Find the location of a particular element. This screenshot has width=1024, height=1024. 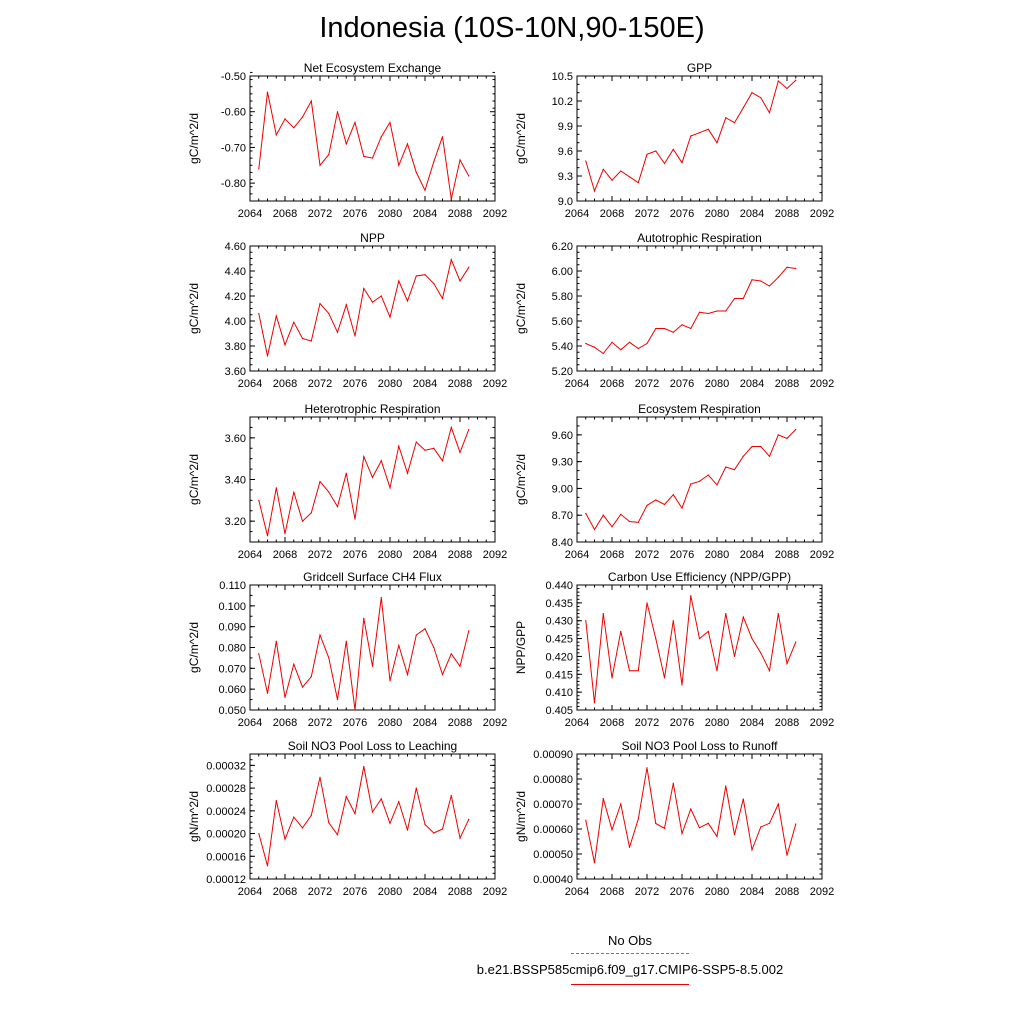

panel-title: Carbon Use Efficiency (NPP/GPP) is located at coordinates (699, 577).